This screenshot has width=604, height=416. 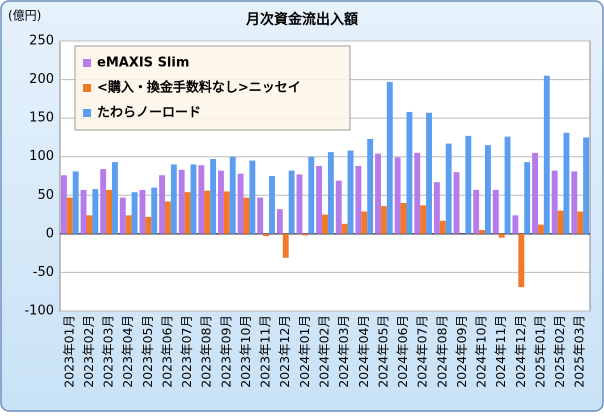 I want to click on x-tick-label: 2024年09月, so click(x=461, y=351).